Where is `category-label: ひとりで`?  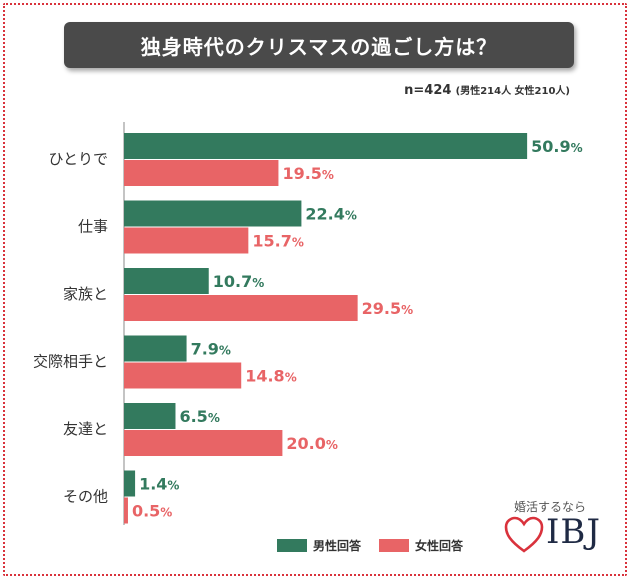 category-label: ひとりで is located at coordinates (78, 159).